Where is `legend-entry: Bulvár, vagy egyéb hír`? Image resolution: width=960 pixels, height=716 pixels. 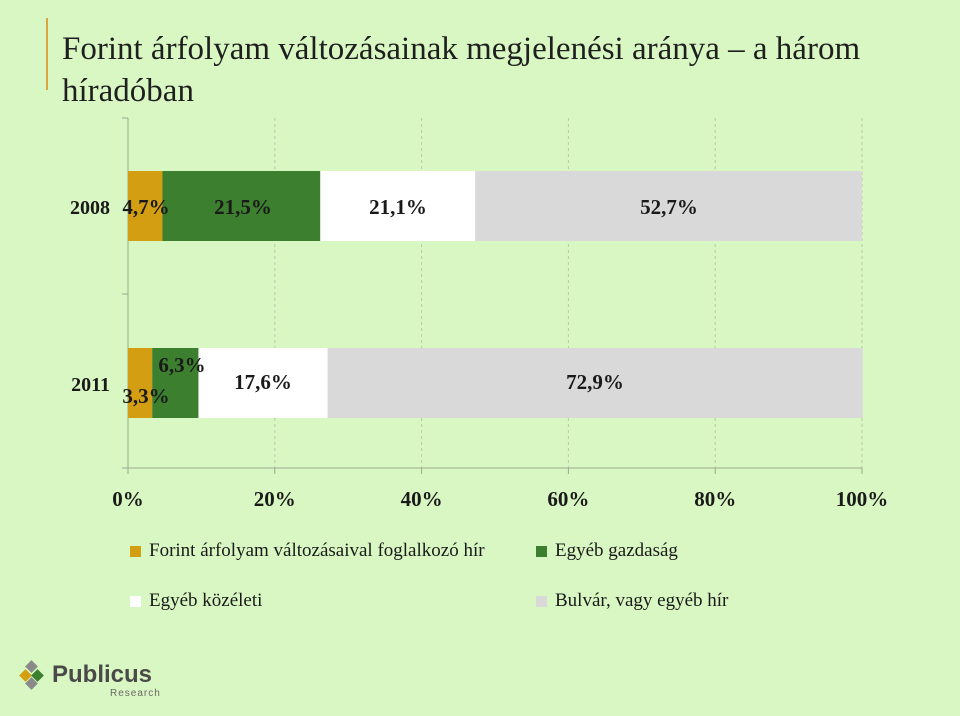 legend-entry: Bulvár, vagy egyéb hír is located at coordinates (701, 601).